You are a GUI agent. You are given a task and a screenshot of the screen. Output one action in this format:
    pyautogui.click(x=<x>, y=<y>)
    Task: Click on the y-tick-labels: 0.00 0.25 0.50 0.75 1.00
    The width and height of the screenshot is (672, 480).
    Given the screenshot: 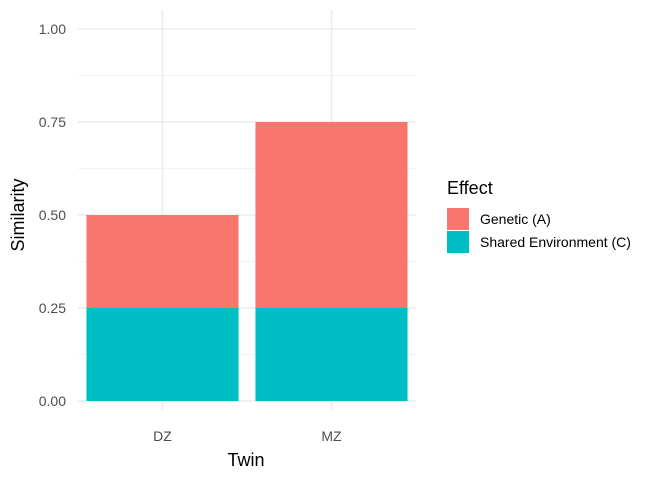 What is the action you would take?
    pyautogui.click(x=52, y=215)
    